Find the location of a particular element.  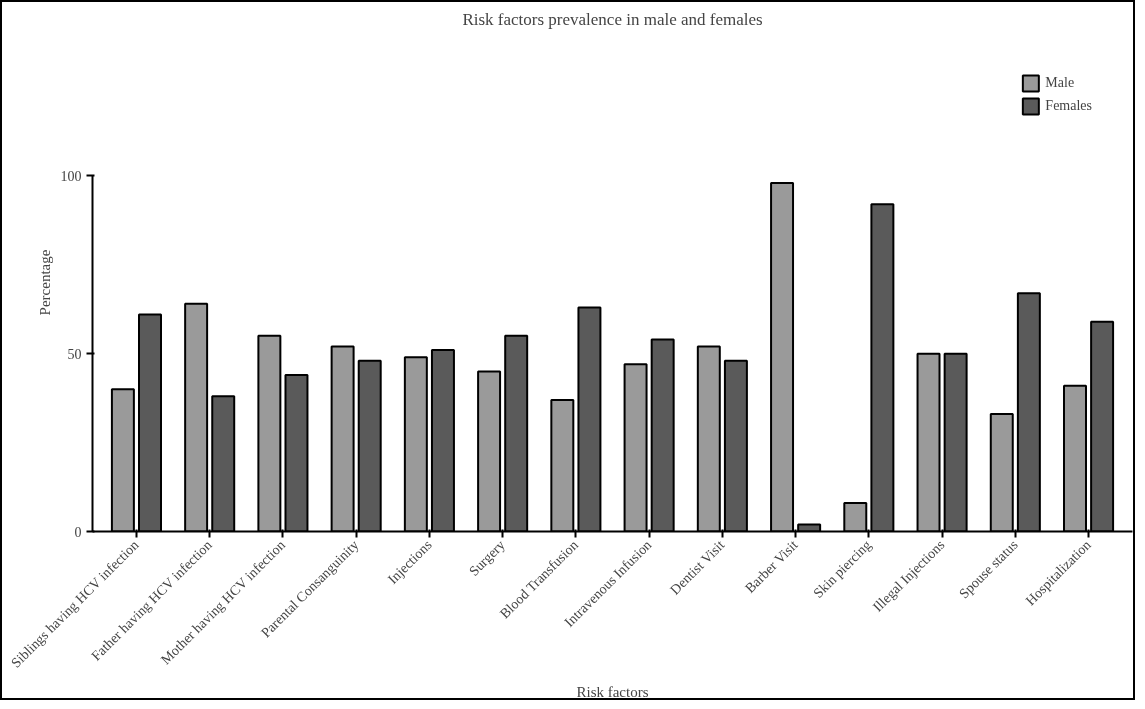

chart-title: Risk factors prevalence in male and females is located at coordinates (612, 19).